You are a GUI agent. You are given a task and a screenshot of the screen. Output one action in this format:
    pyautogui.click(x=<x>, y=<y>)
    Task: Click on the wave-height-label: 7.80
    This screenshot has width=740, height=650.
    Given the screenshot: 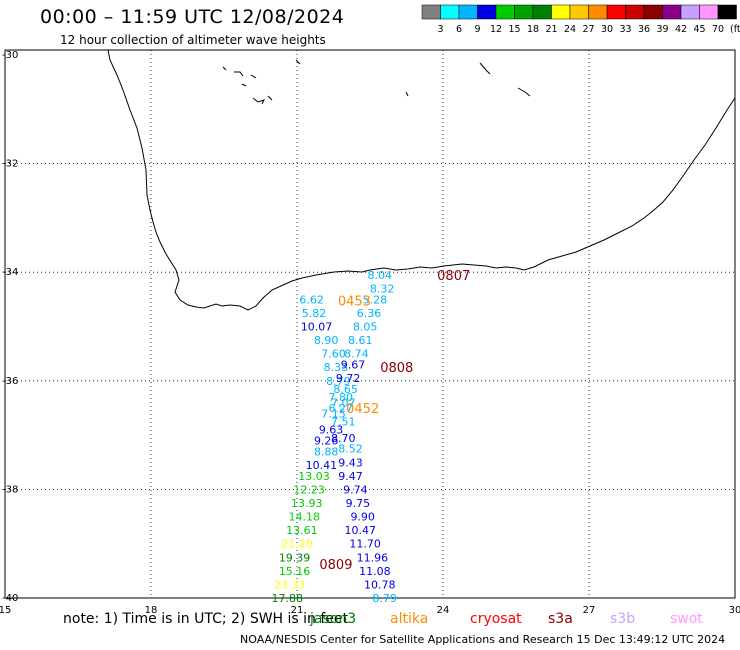 What is the action you would take?
    pyautogui.click(x=341, y=397)
    